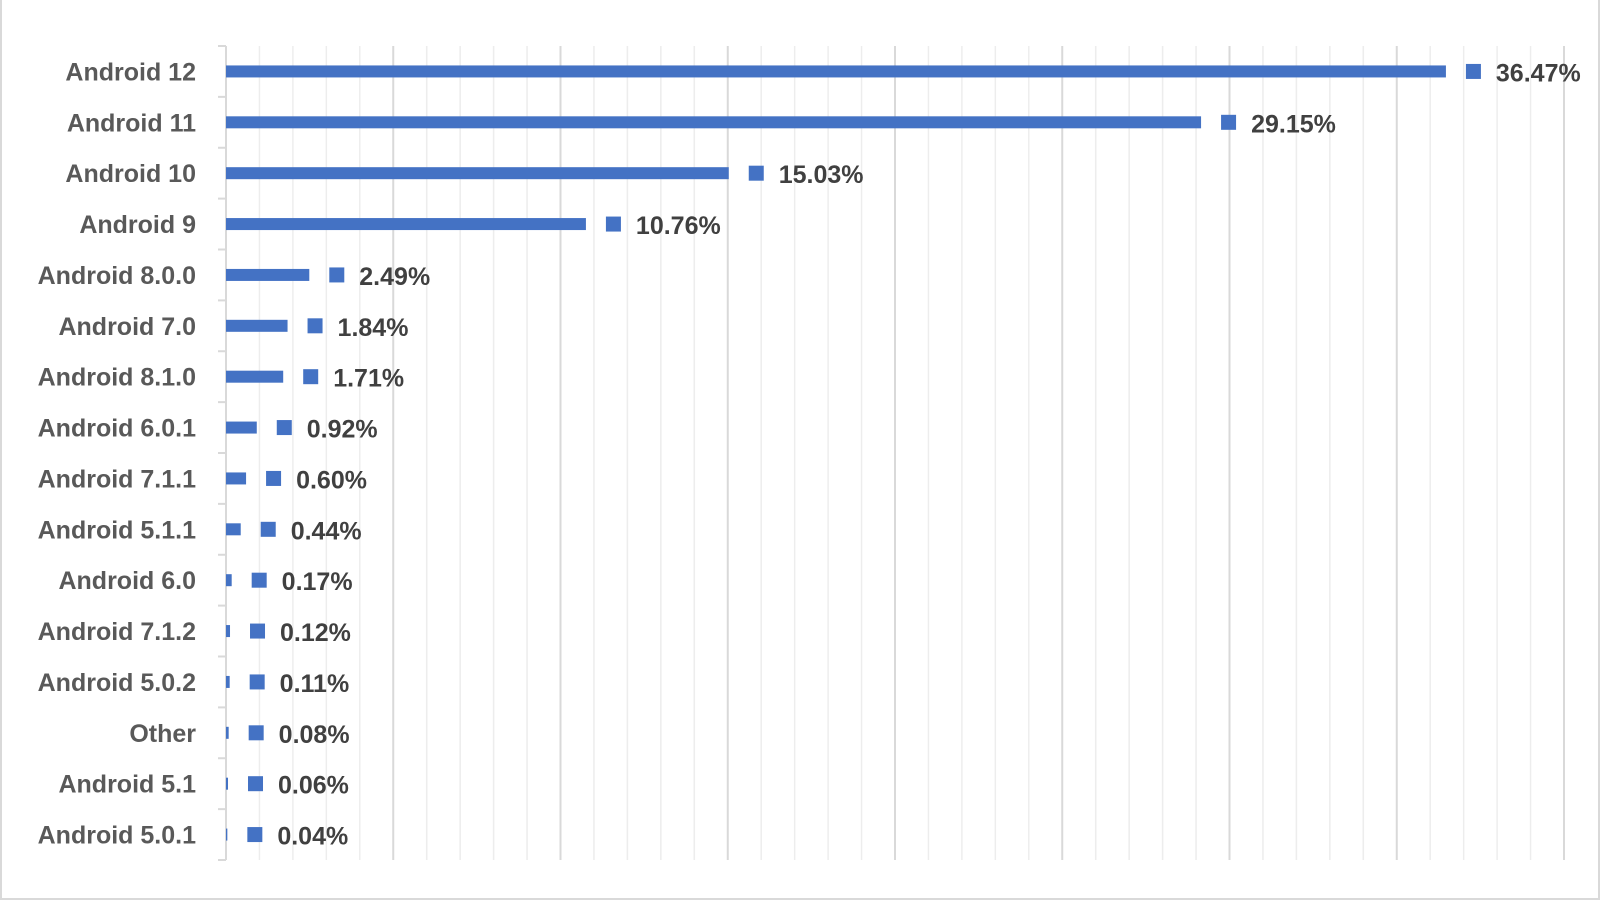 This screenshot has width=1600, height=900. Describe the element at coordinates (130, 72) in the screenshot. I see `category-label: Android 12` at that location.